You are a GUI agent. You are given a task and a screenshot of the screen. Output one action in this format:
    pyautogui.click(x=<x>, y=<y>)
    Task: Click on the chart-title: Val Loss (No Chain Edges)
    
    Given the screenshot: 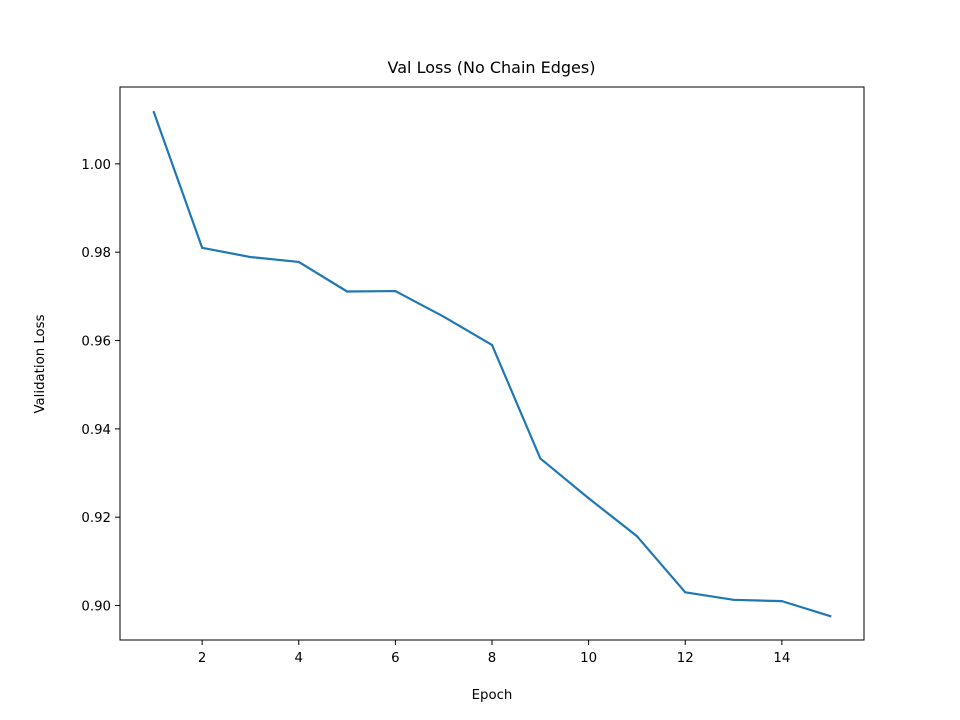 What is the action you would take?
    pyautogui.click(x=492, y=67)
    